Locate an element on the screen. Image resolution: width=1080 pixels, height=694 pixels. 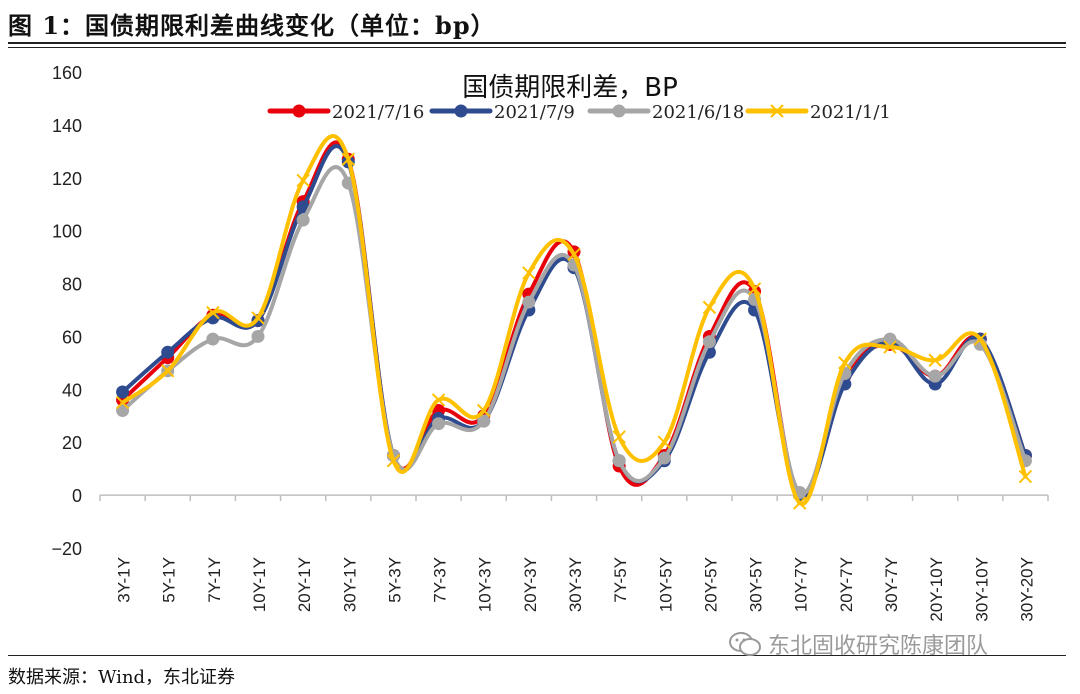
x-tick-label: 5Y-1Y is located at coordinates (169, 580).